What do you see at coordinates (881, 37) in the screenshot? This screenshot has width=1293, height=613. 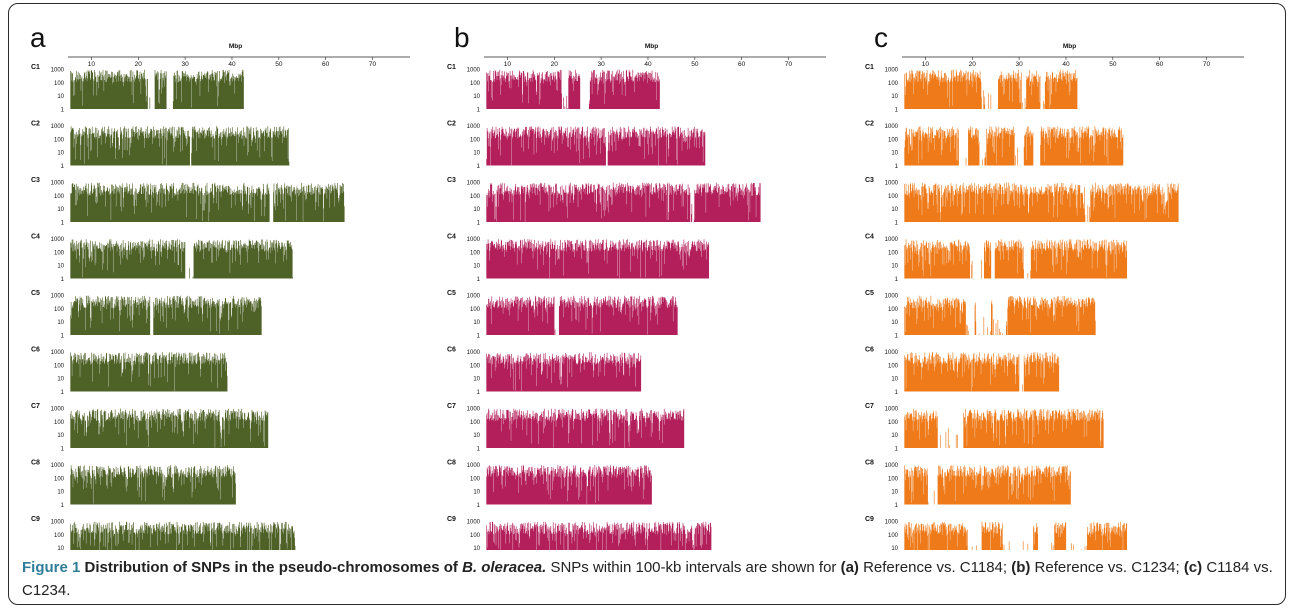 I see `panel-letter-c: c` at bounding box center [881, 37].